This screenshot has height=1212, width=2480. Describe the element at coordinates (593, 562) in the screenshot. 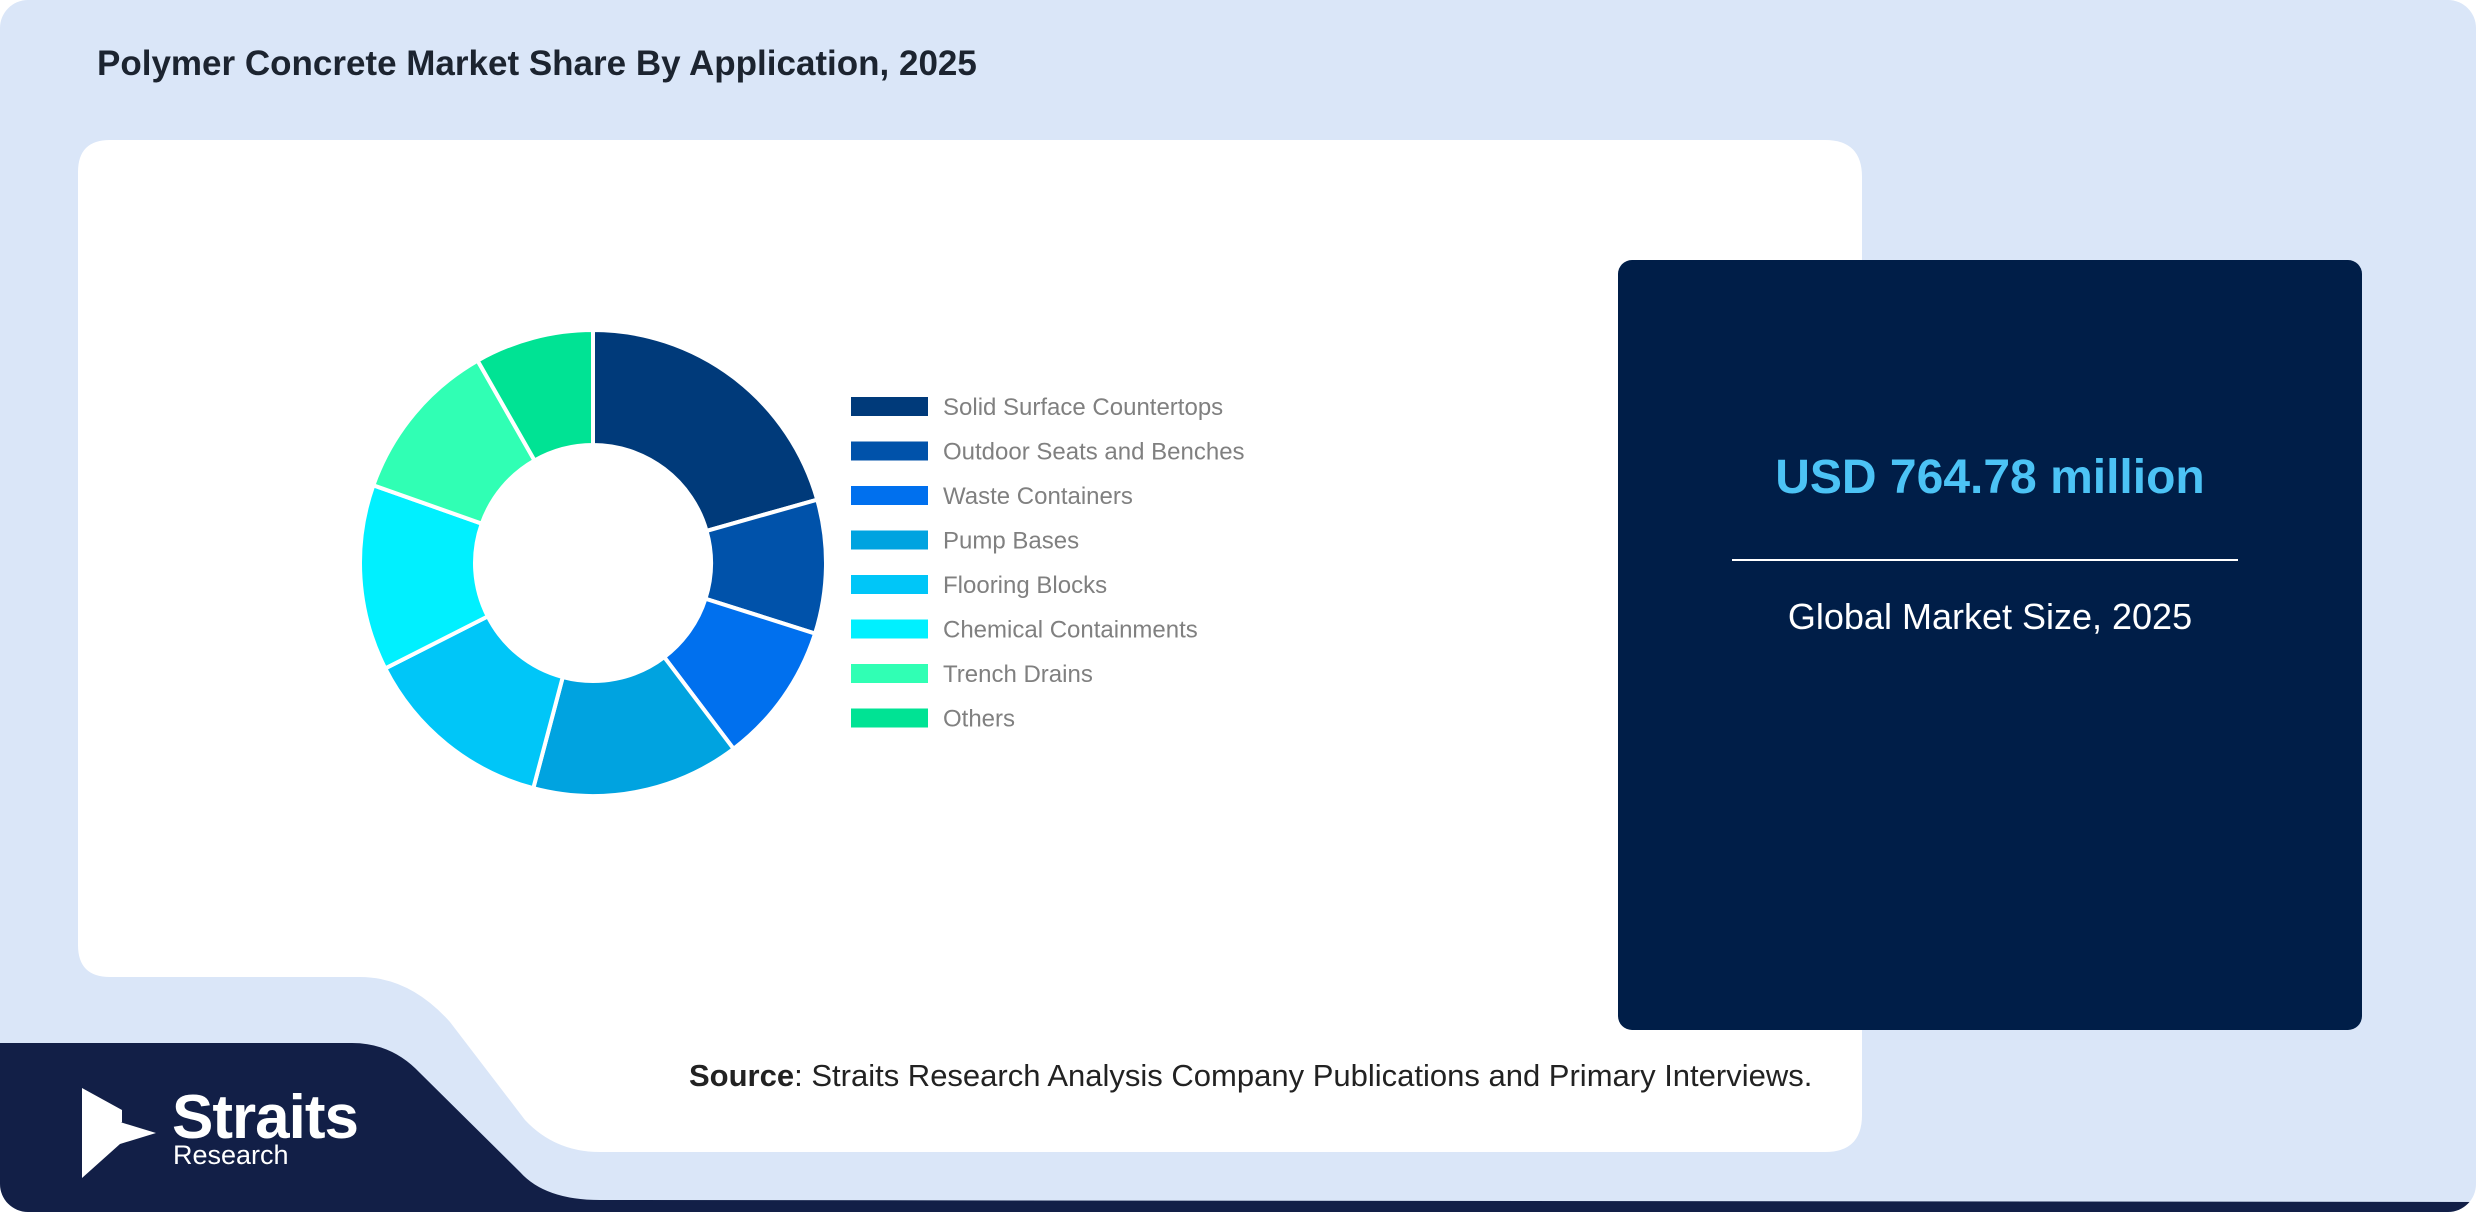

I see `chart-slices` at that location.